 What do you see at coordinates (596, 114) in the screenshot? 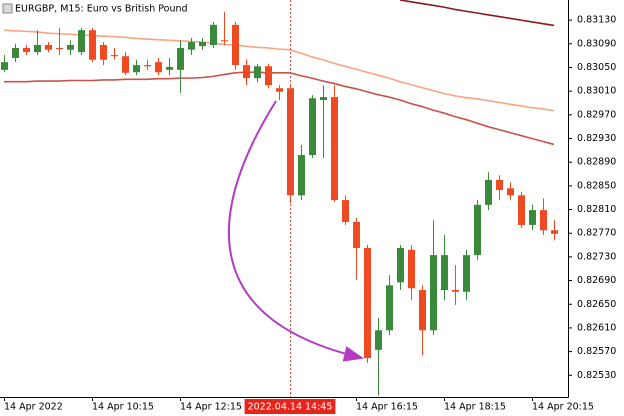
I see `y-tick-label: 0.82970` at bounding box center [596, 114].